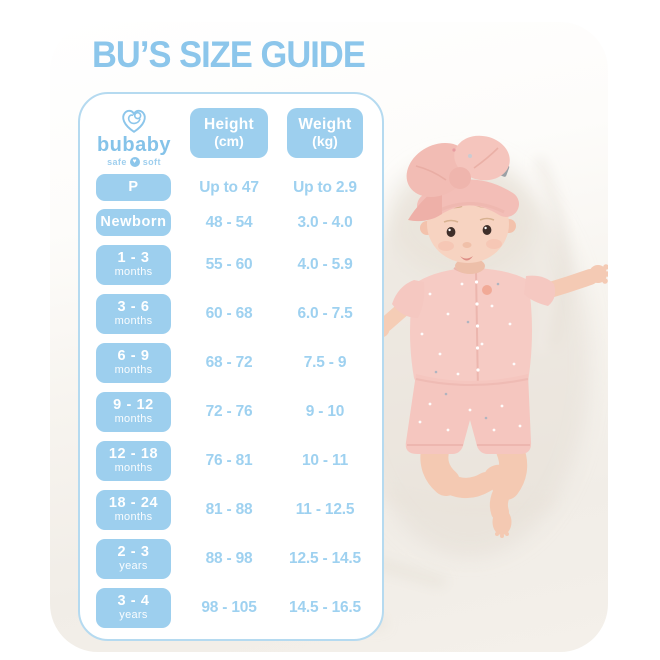 This screenshot has width=660, height=660. I want to click on table-row: 6 - 9 months 68 - 72 7.5 - 9, so click(231, 363).